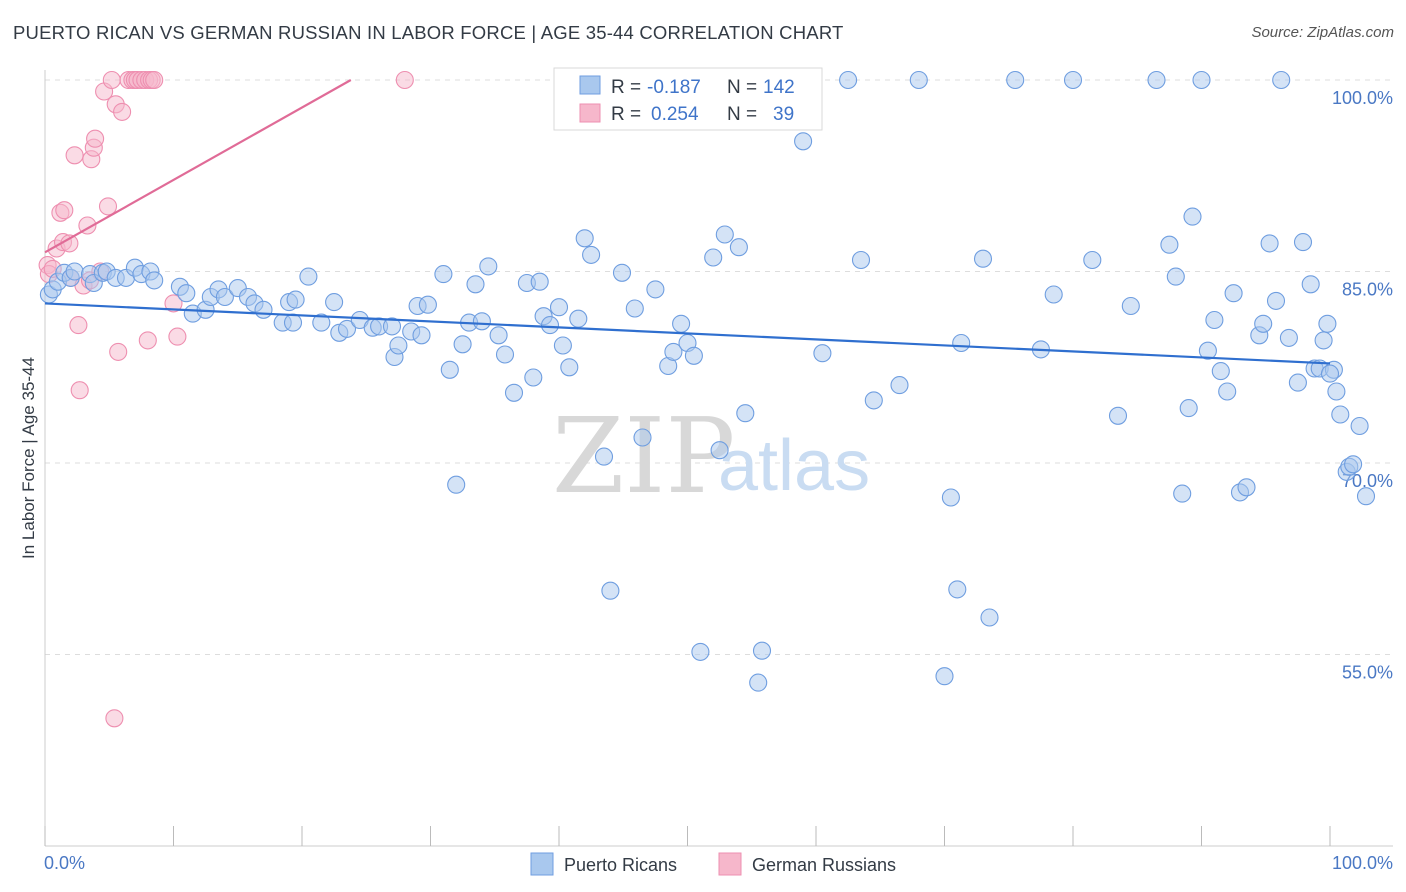 Image resolution: width=1406 pixels, height=892 pixels. What do you see at coordinates (742, 87) in the screenshot?
I see `stats-n-label-blue: N =` at bounding box center [742, 87].